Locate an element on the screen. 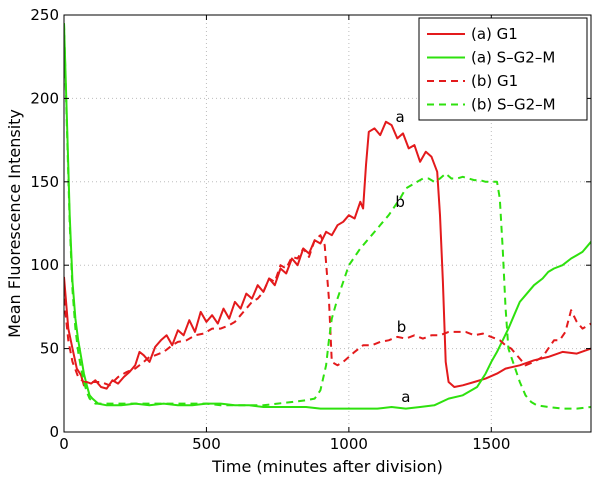 The image size is (601, 480). y-tick-label: 50 is located at coordinates (49, 349).